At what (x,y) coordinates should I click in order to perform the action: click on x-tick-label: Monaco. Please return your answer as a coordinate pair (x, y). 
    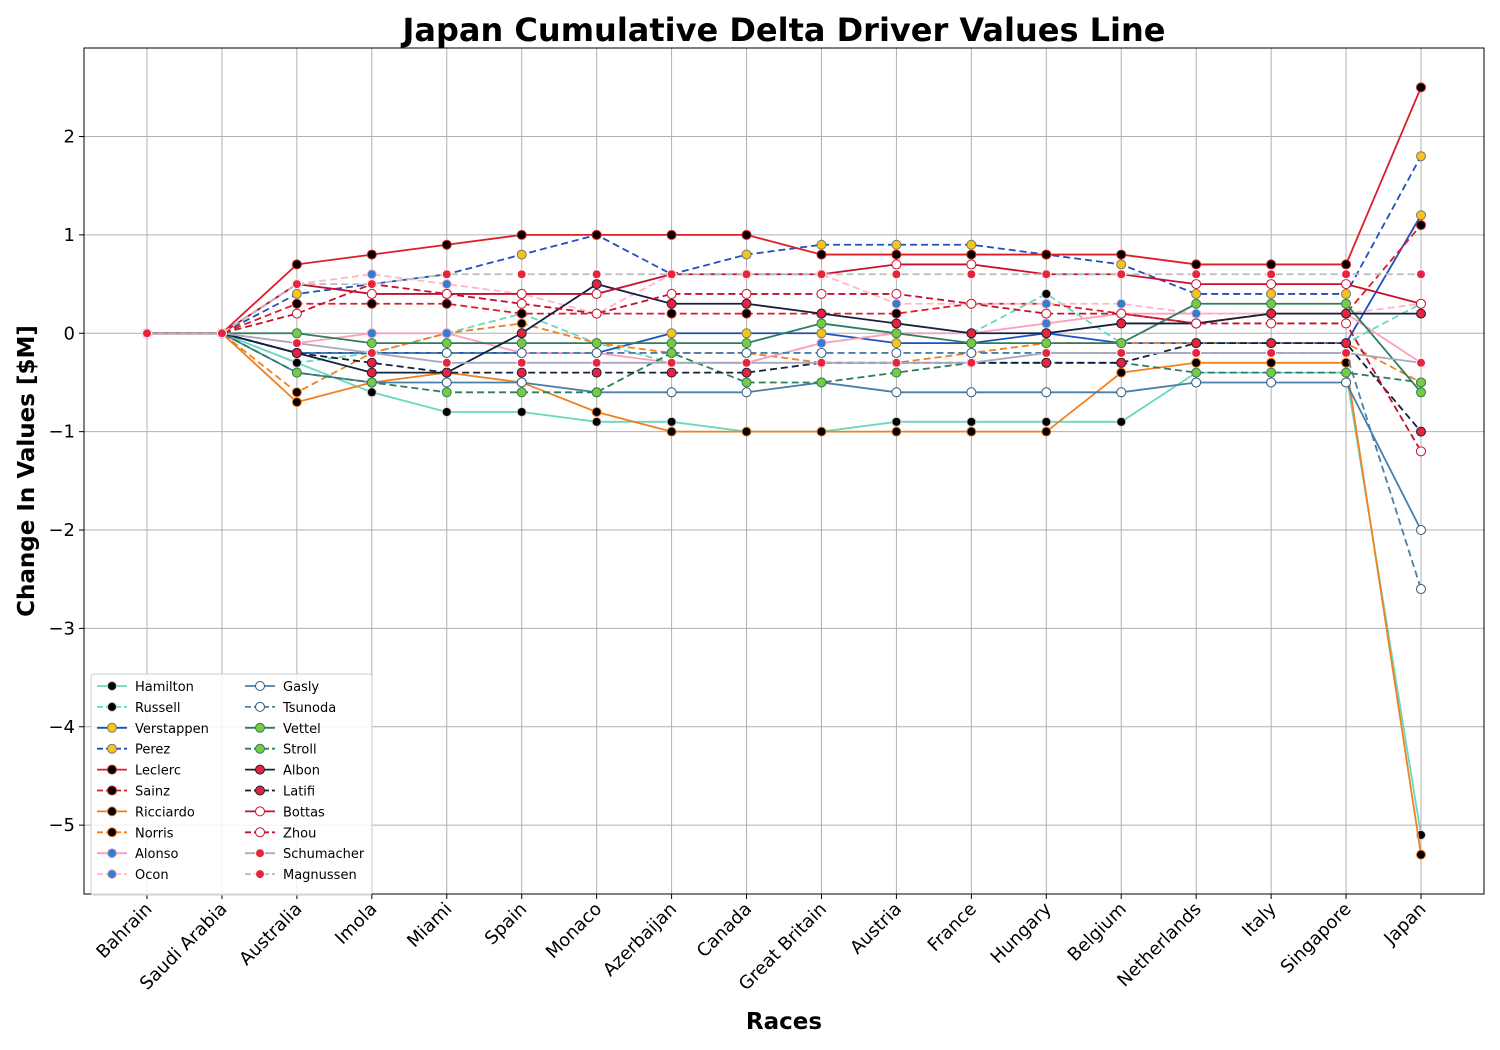
    Looking at the image, I should click on (574, 931).